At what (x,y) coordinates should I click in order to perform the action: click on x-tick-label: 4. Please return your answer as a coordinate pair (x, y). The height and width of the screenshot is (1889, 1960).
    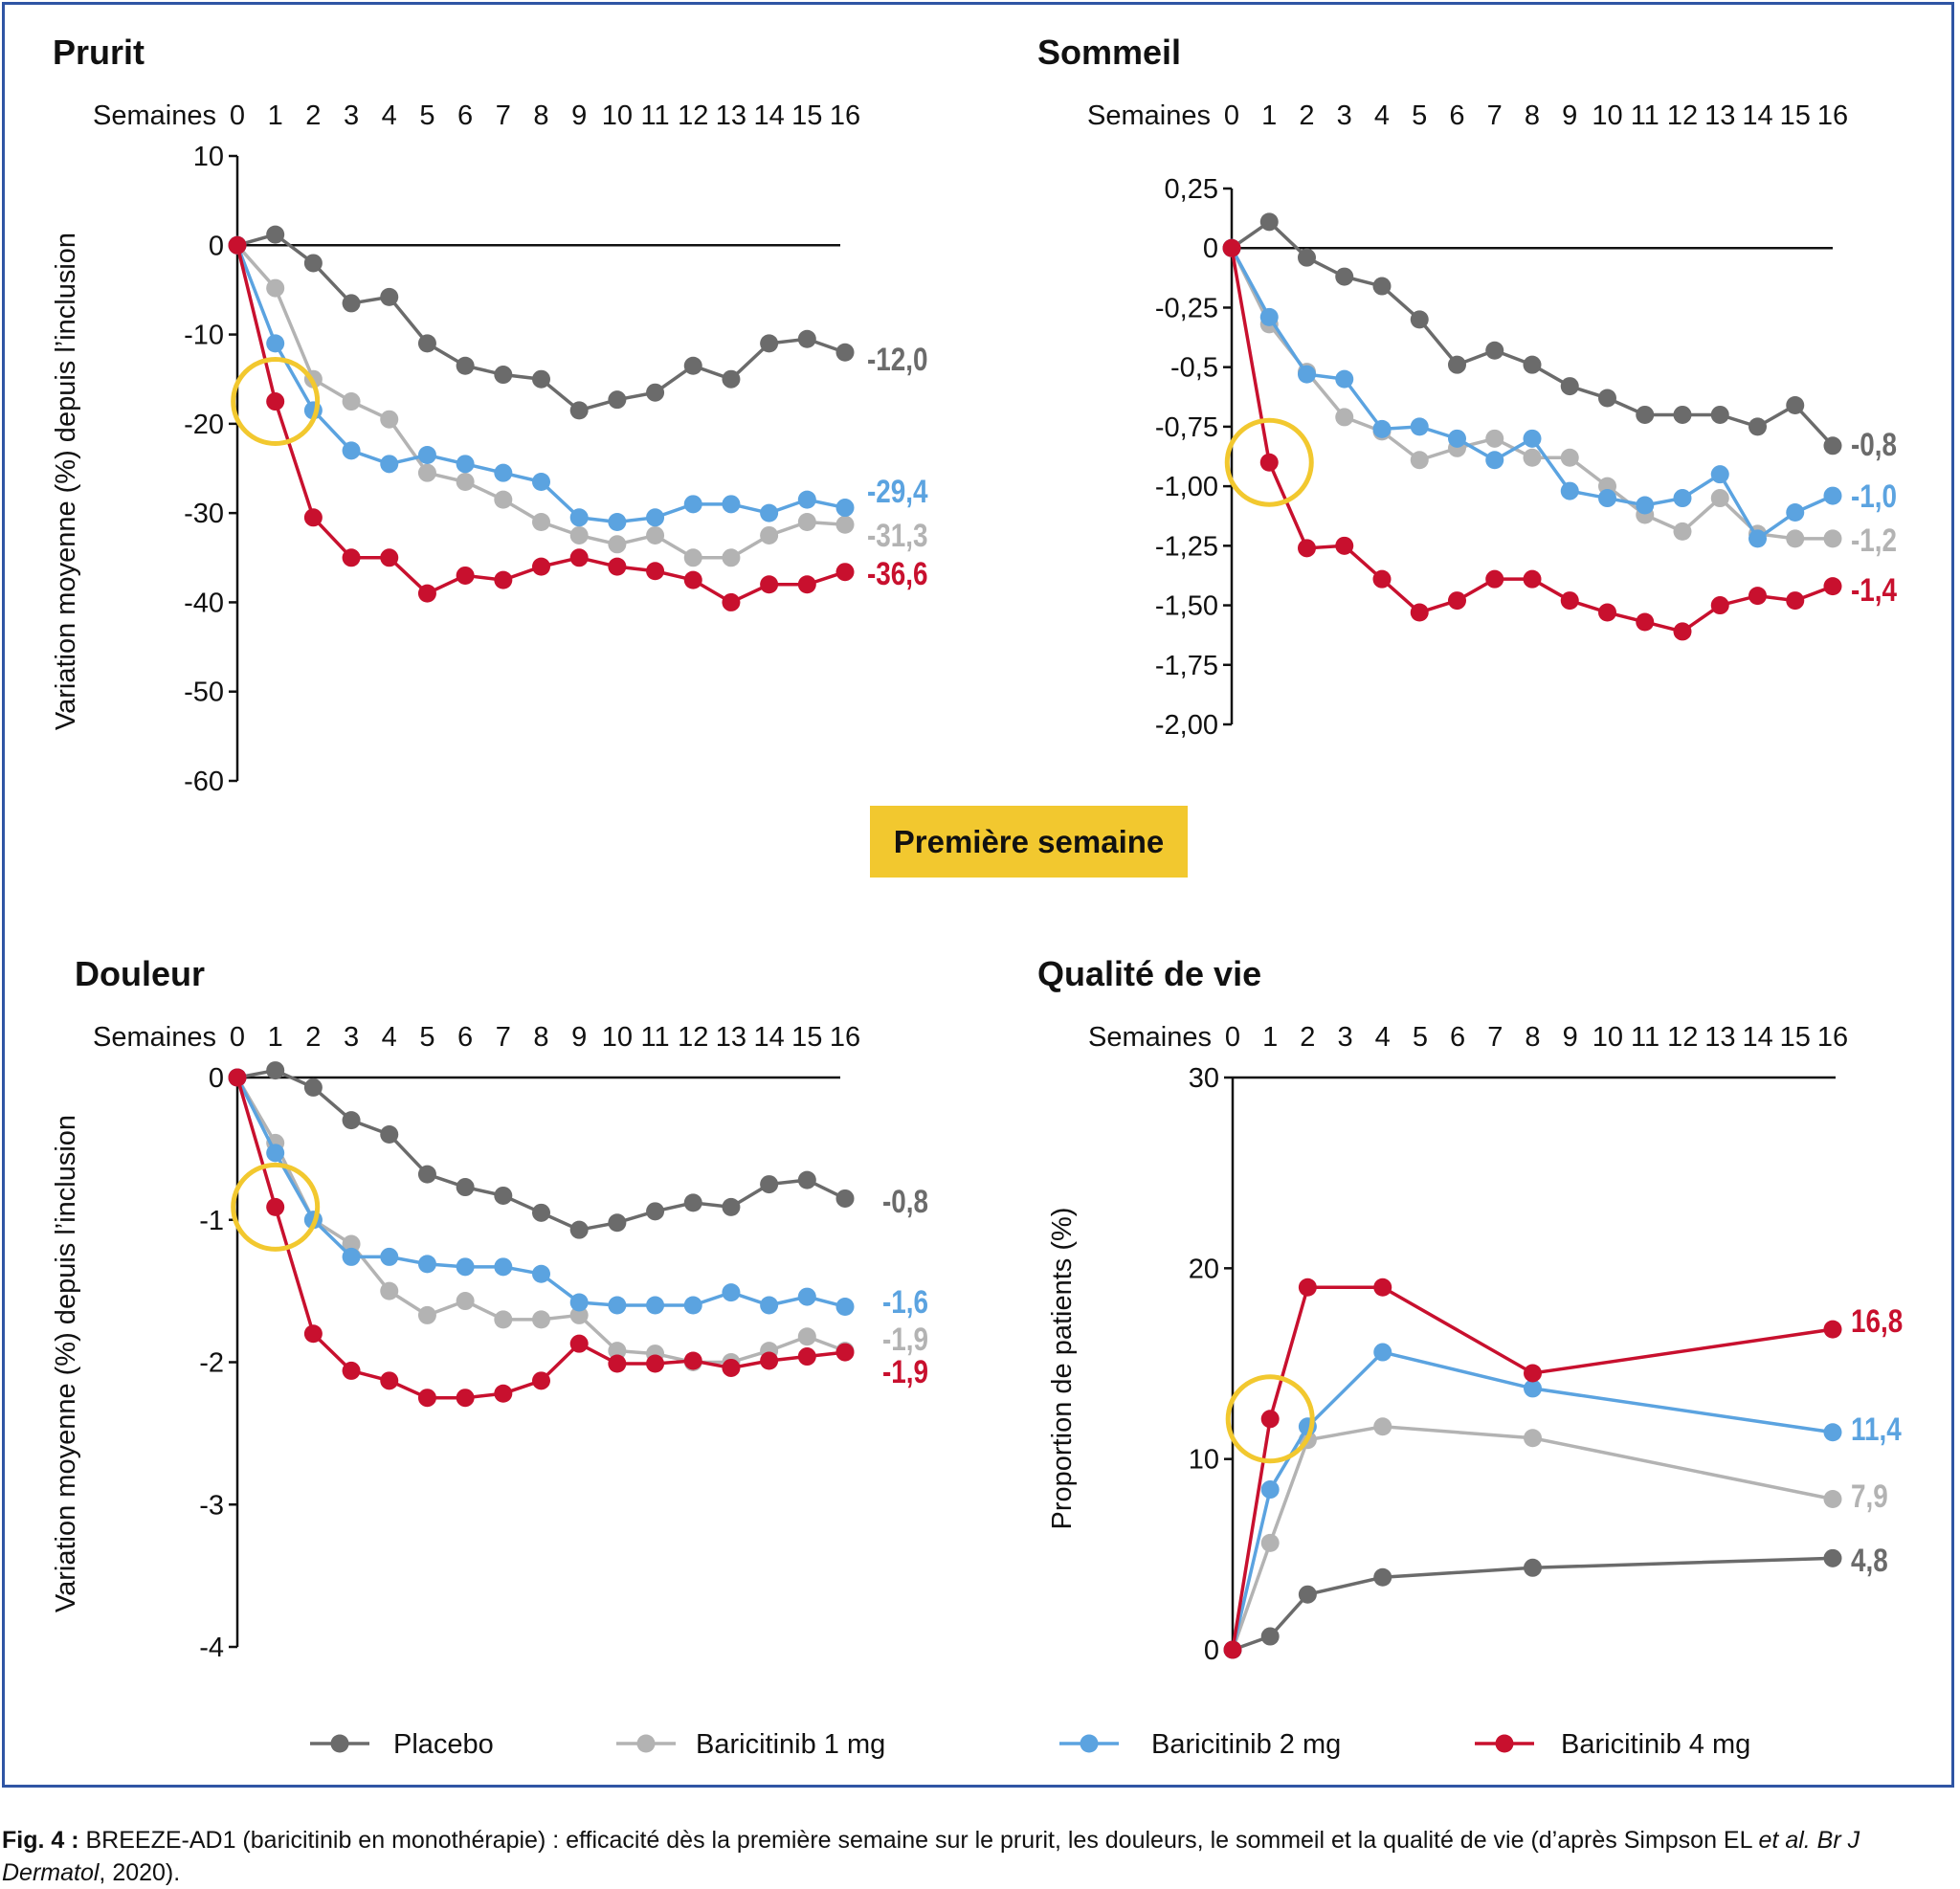
    Looking at the image, I should click on (390, 1037).